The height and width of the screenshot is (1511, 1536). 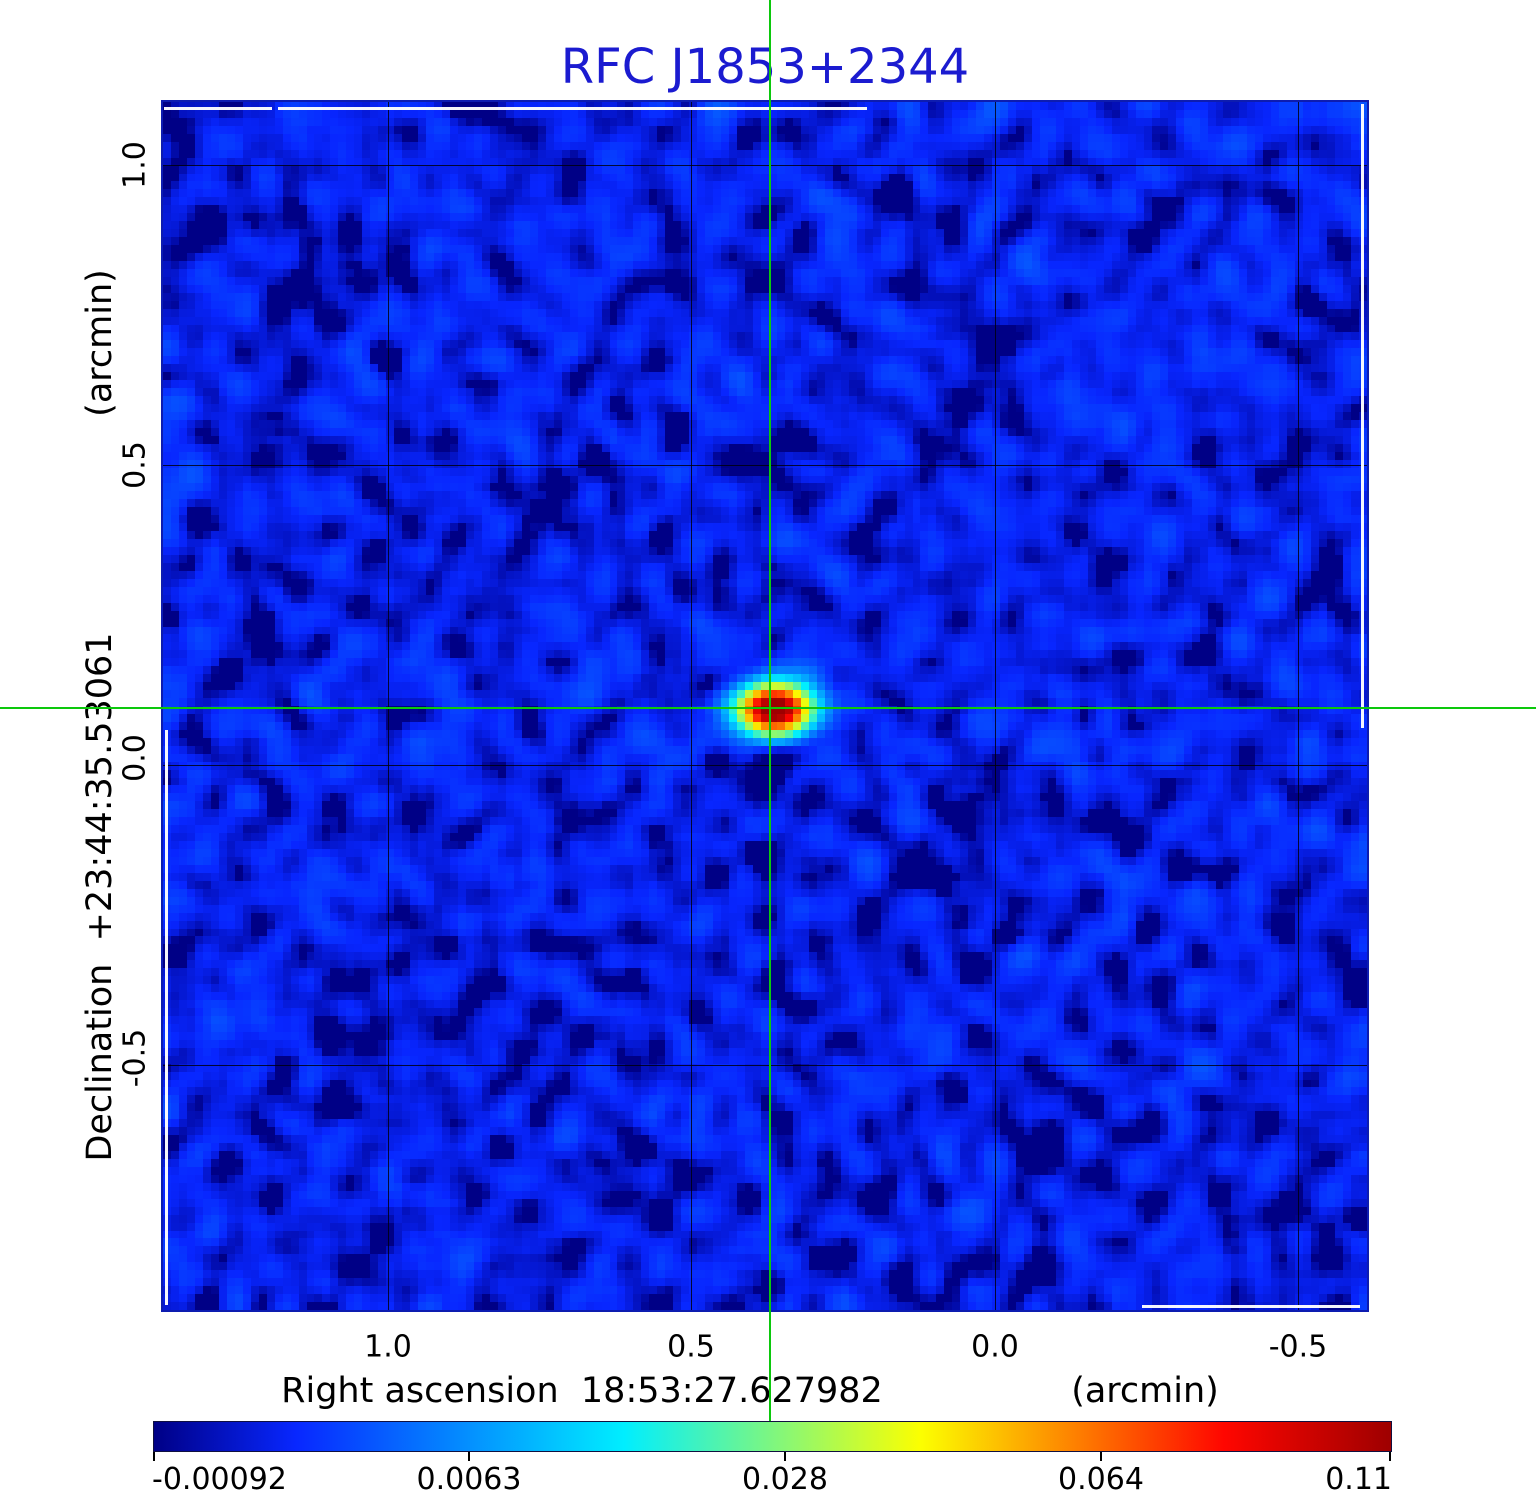 What do you see at coordinates (135, 1058) in the screenshot?
I see `dec-tick-label: -0.5` at bounding box center [135, 1058].